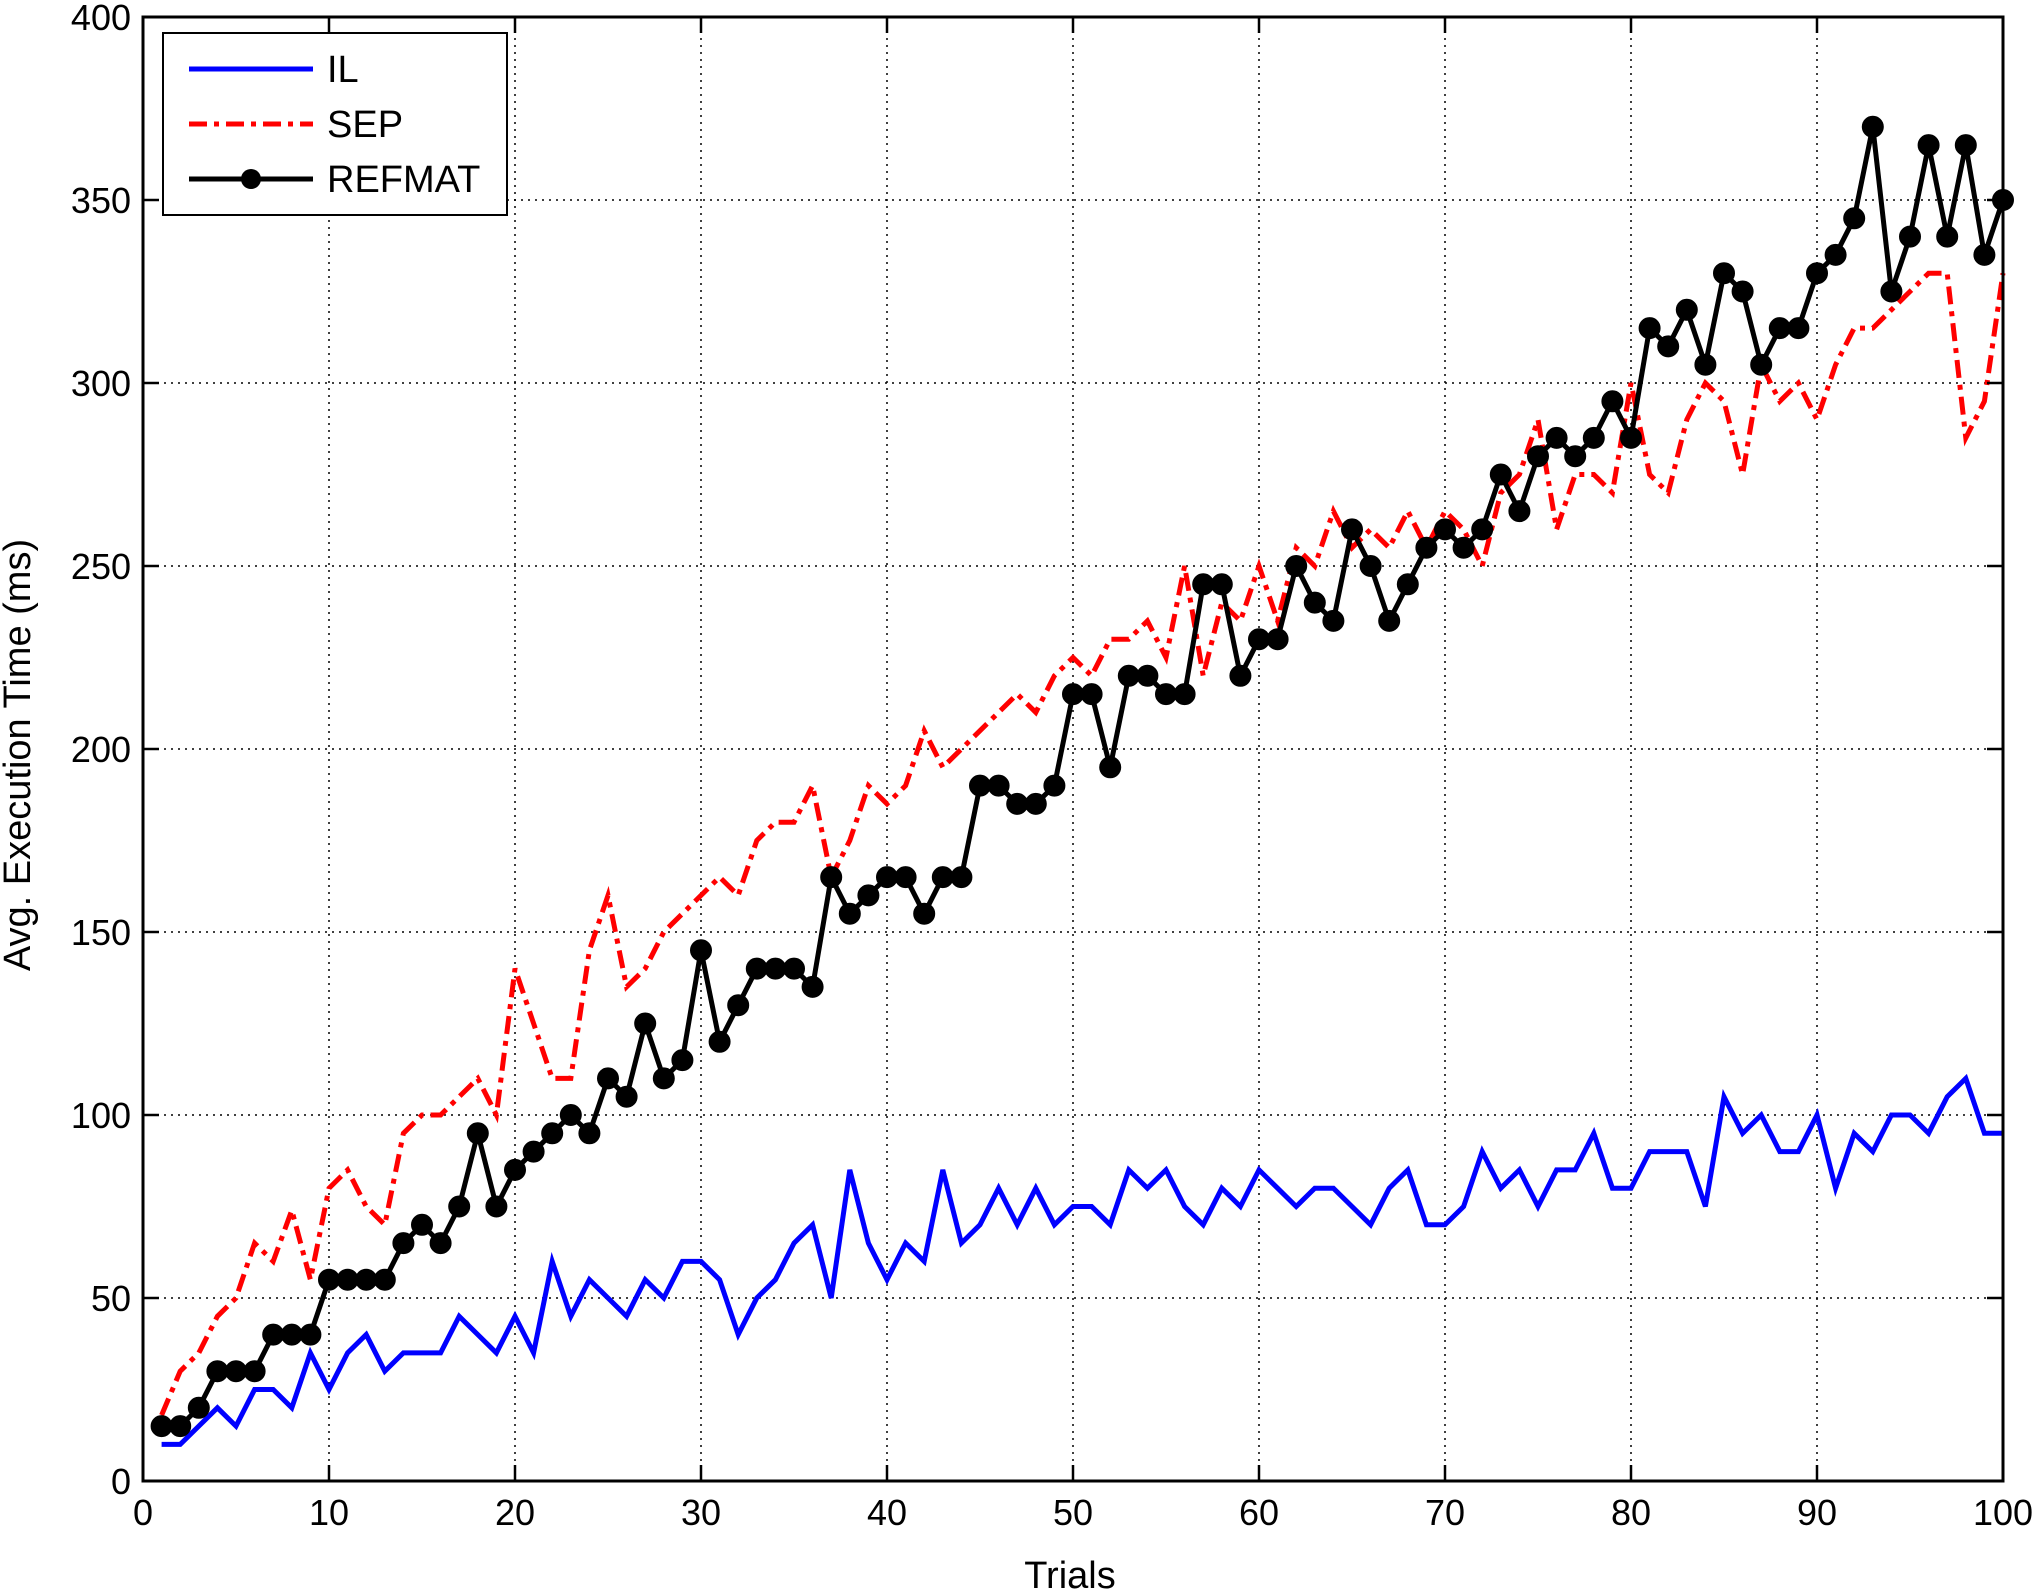 Image resolution: width=2037 pixels, height=1592 pixels. I want to click on x-tick-label: 70, so click(1445, 1512).